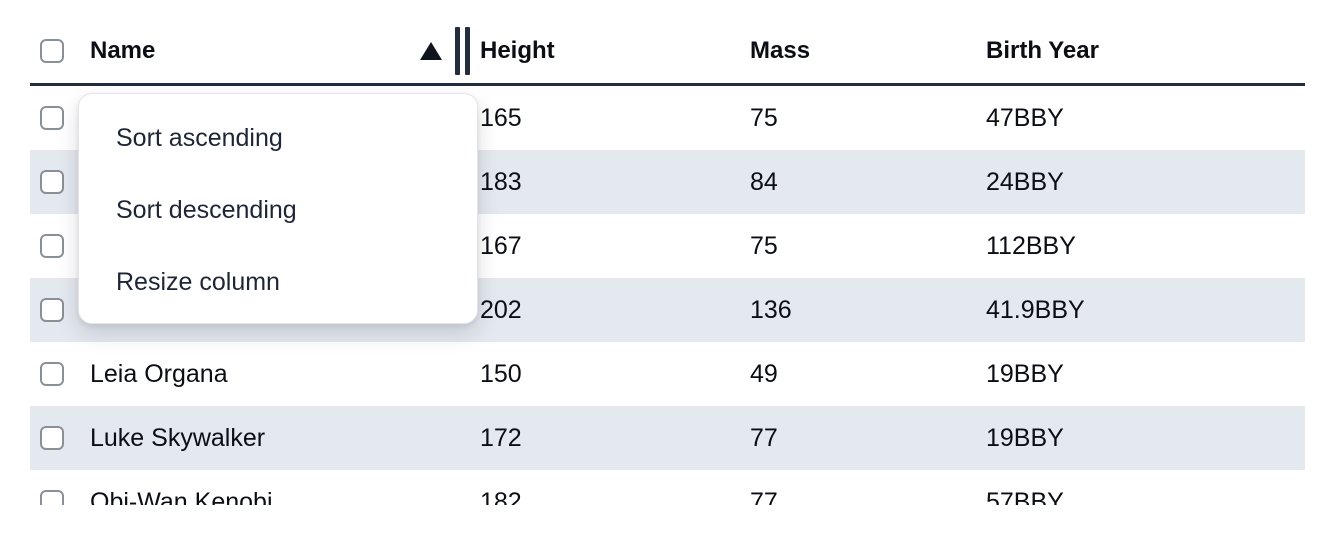 Image resolution: width=1330 pixels, height=536 pixels. Describe the element at coordinates (667, 374) in the screenshot. I see `table-row: Leia Organa 150 49 19BBY` at that location.